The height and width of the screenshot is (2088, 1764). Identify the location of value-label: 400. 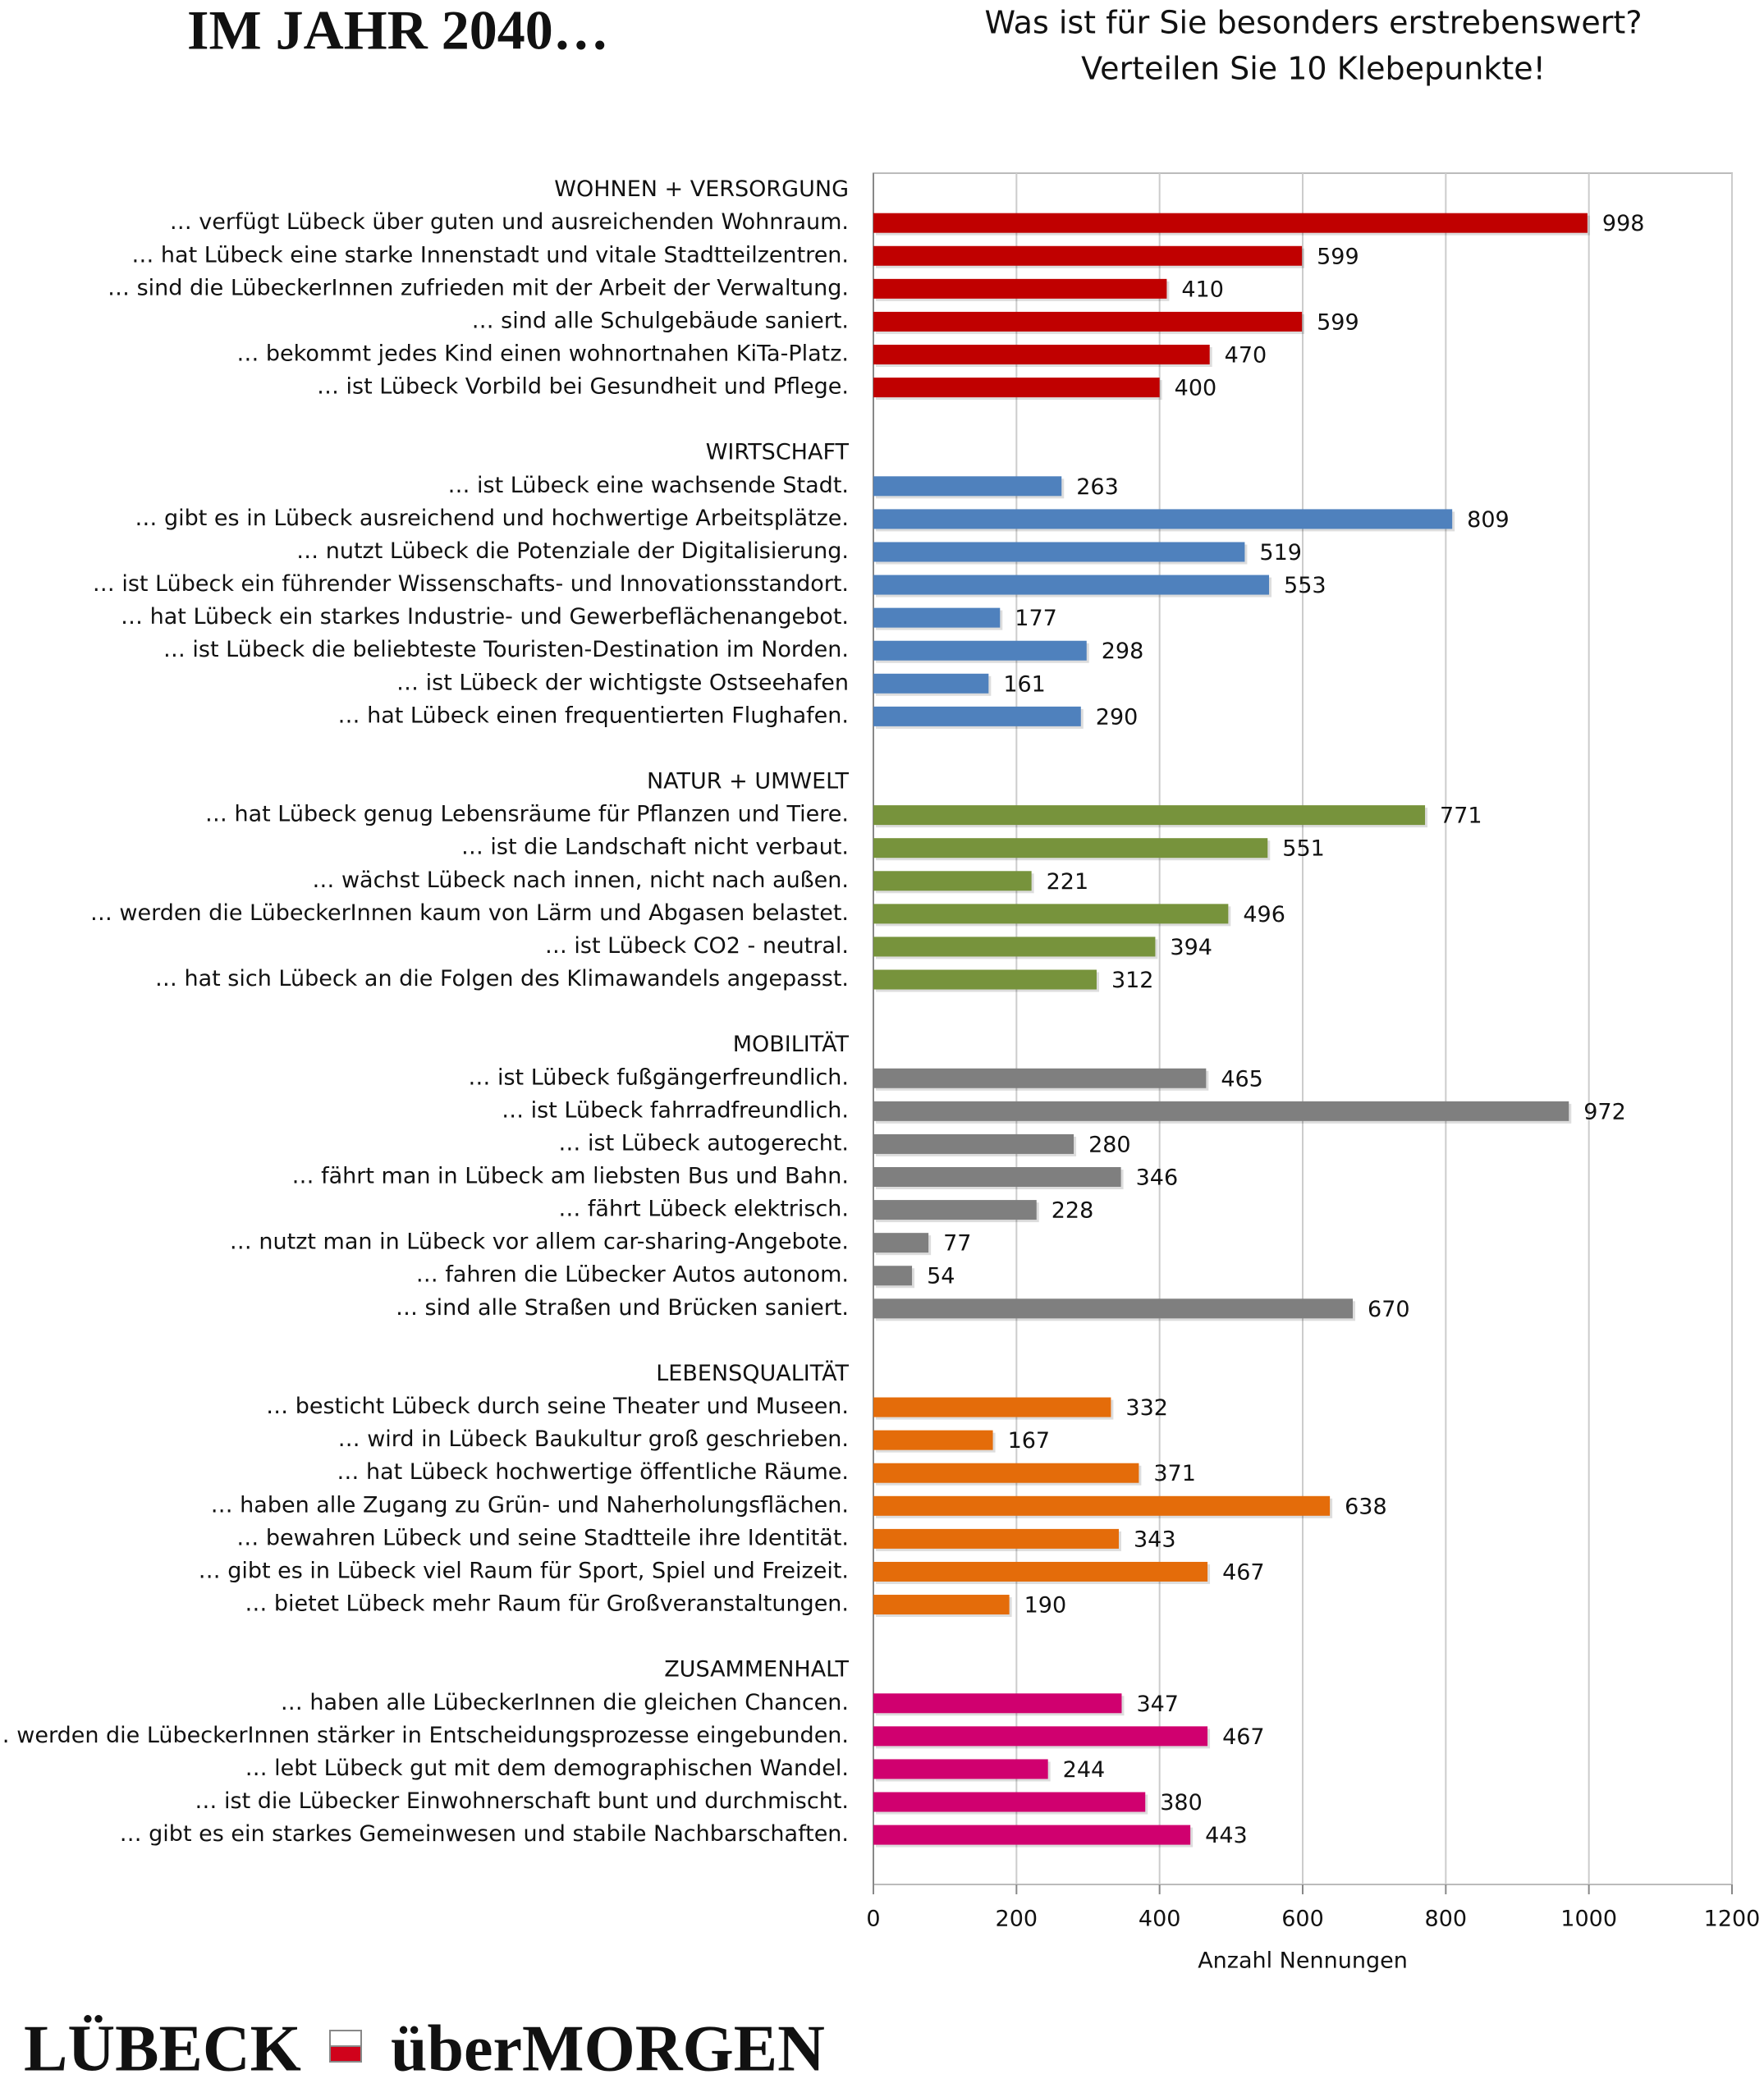
(1196, 389).